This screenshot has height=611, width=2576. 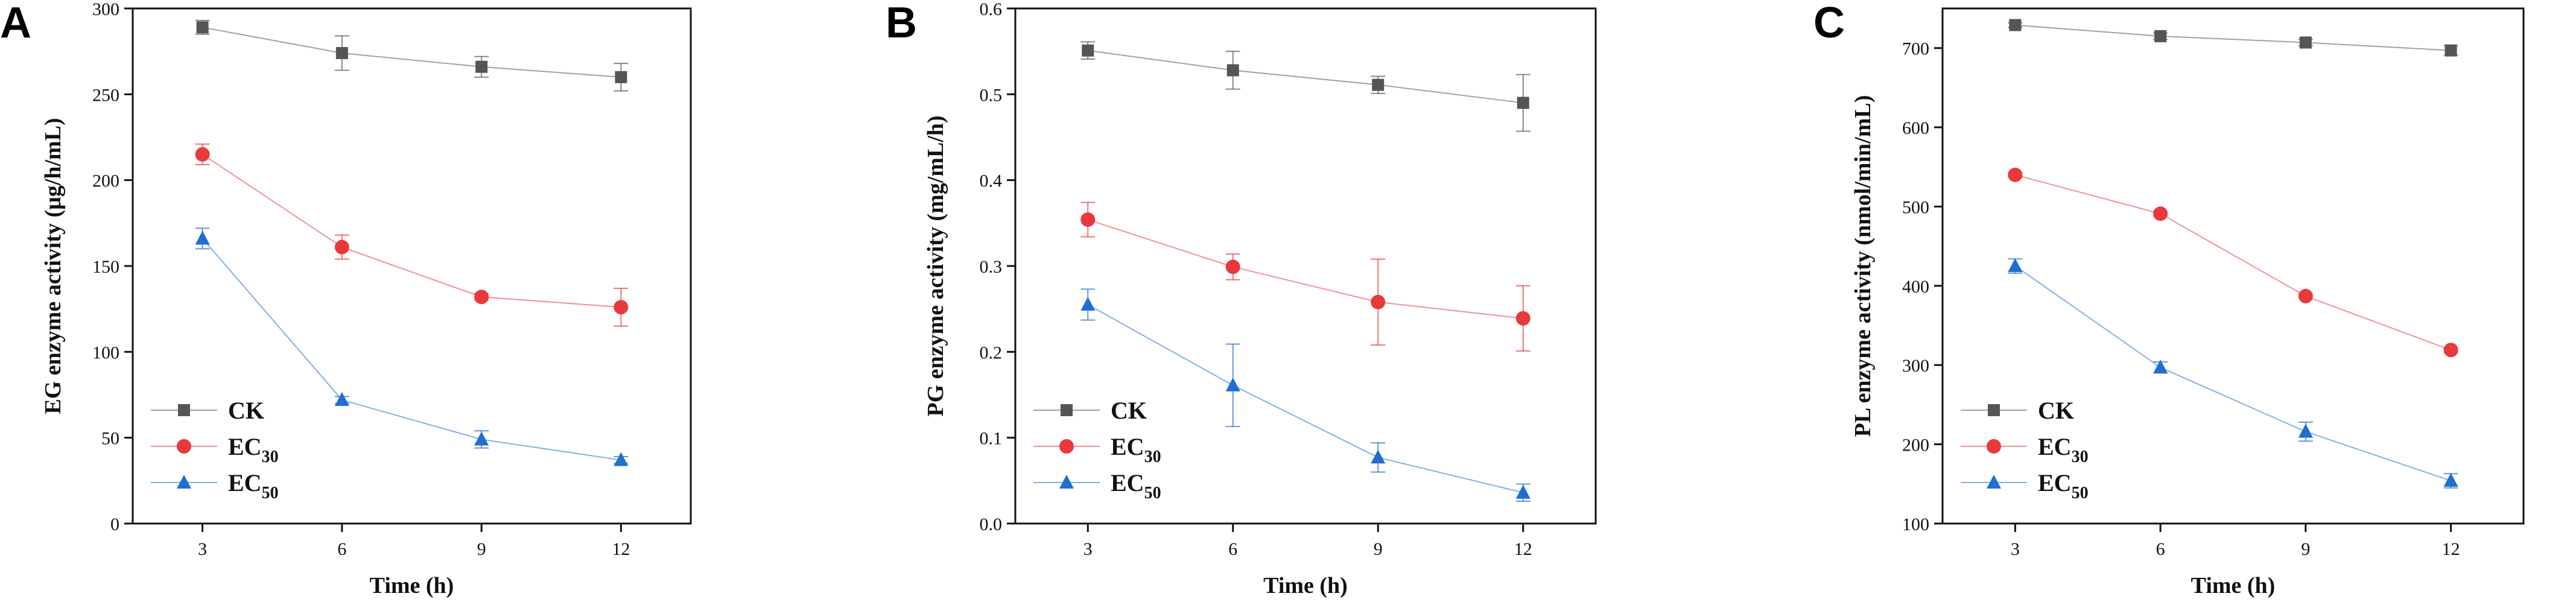 I want to click on y-tick-label: 0.3, so click(x=991, y=267).